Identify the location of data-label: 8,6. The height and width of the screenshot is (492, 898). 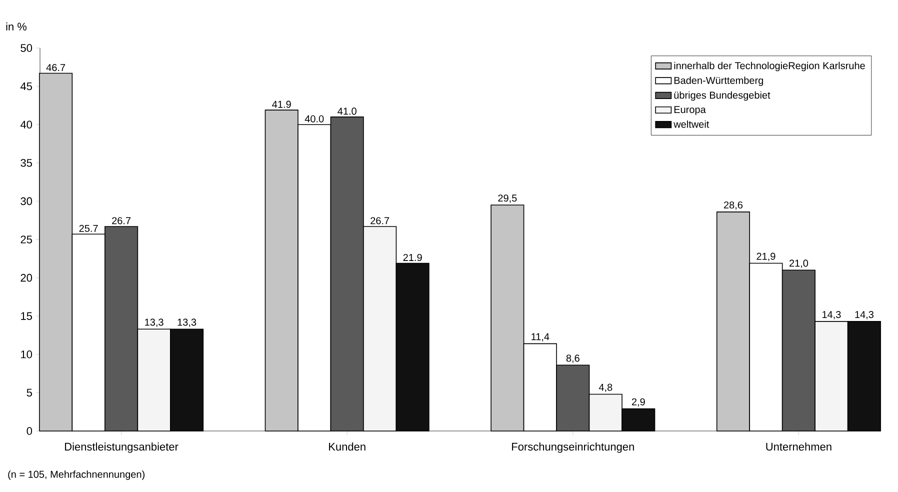
(573, 358).